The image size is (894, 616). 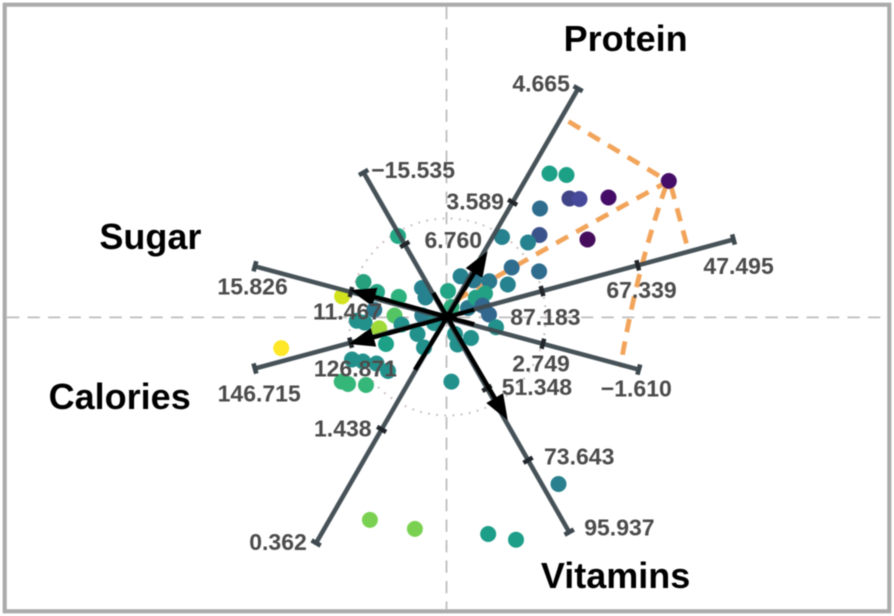 I want to click on svg-text: 6.760, so click(x=454, y=240).